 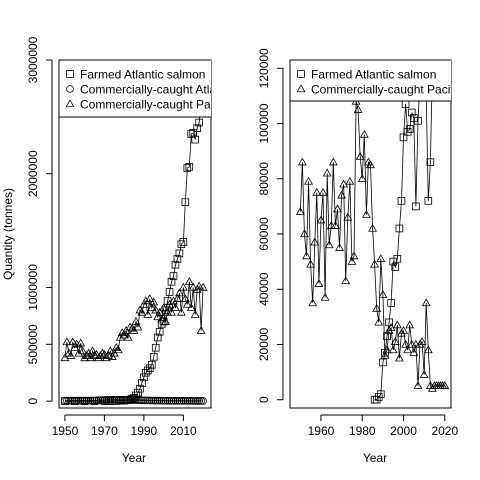 What do you see at coordinates (373, 75) in the screenshot?
I see `legend-label: Farmed Atlantic salmon` at bounding box center [373, 75].